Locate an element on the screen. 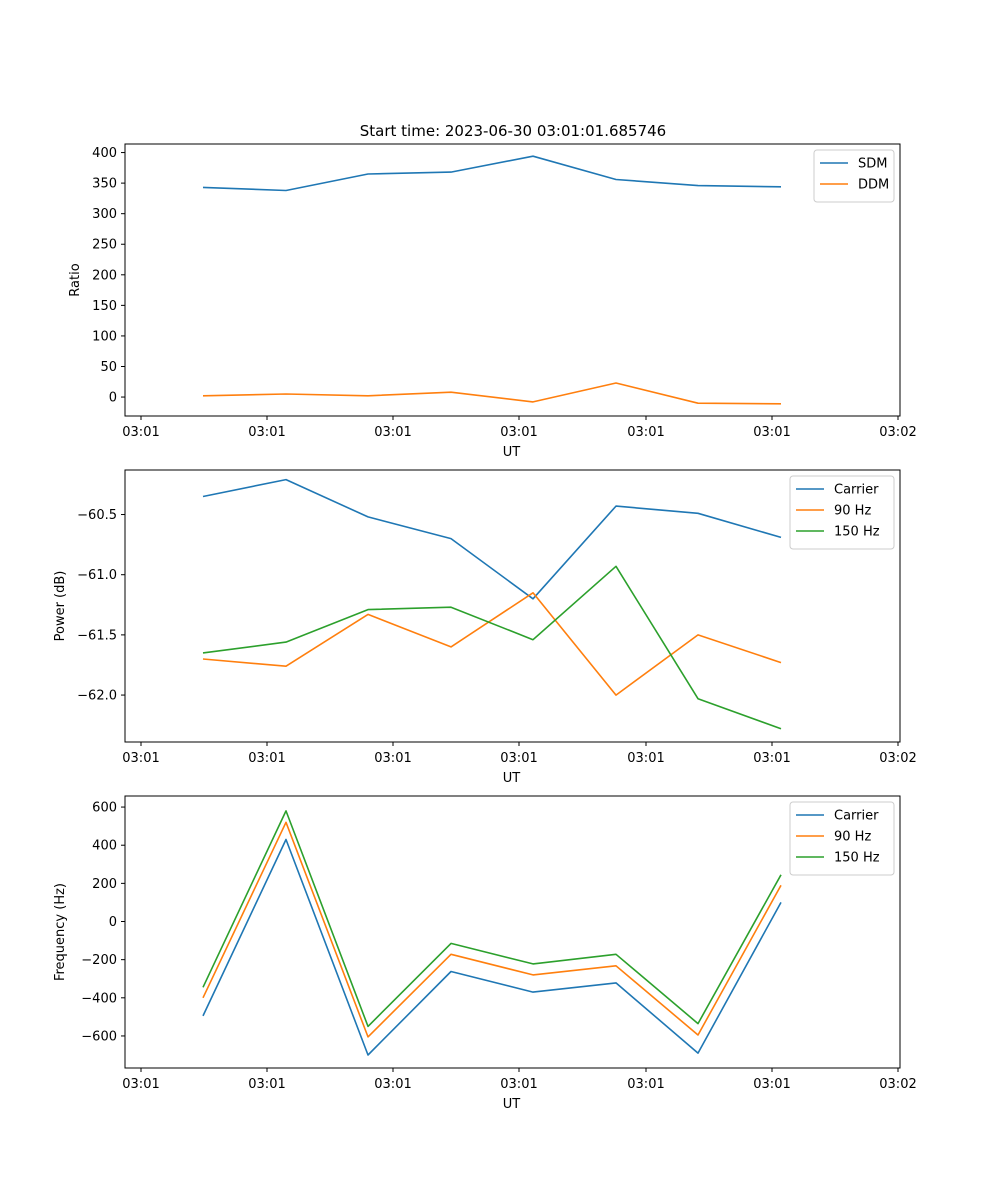 The width and height of the screenshot is (1000, 1200). frequency-series-90-hz-line is located at coordinates (492, 929).